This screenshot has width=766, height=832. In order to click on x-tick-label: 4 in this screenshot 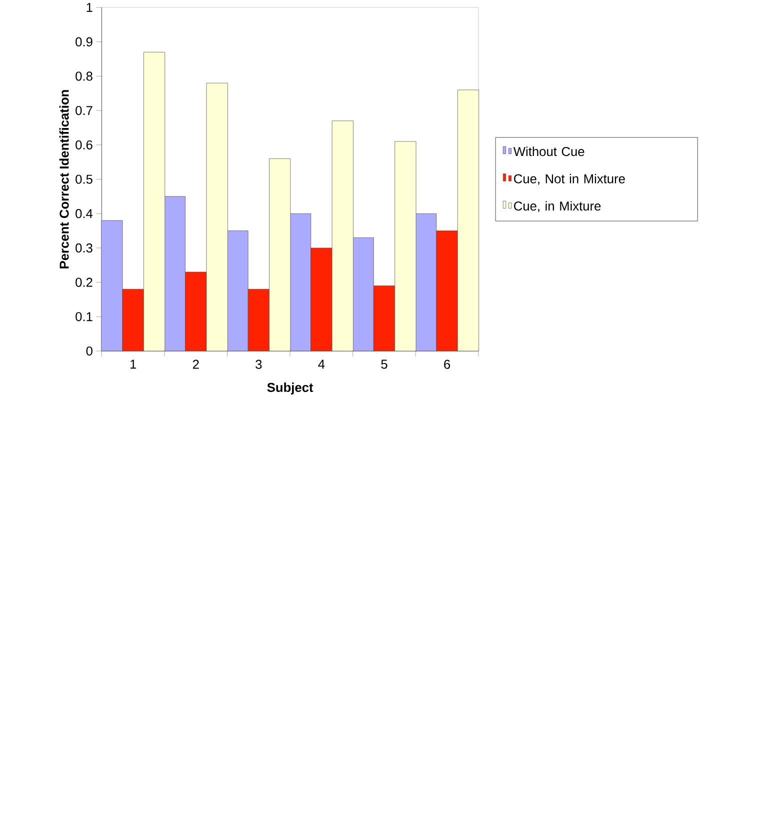, I will do `click(321, 364)`.